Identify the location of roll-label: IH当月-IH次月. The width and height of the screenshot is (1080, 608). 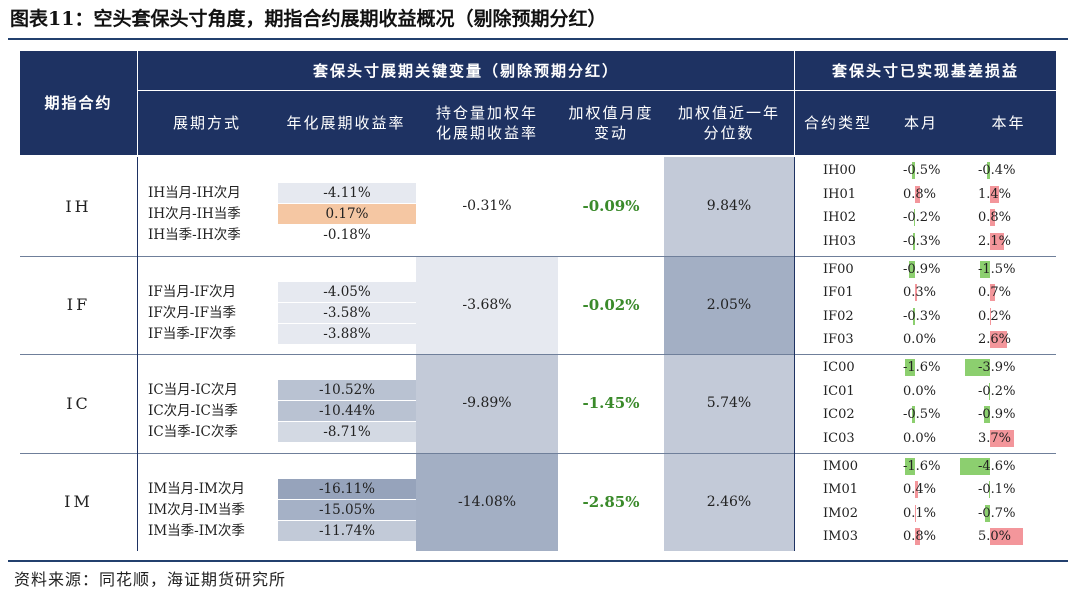
(194, 193).